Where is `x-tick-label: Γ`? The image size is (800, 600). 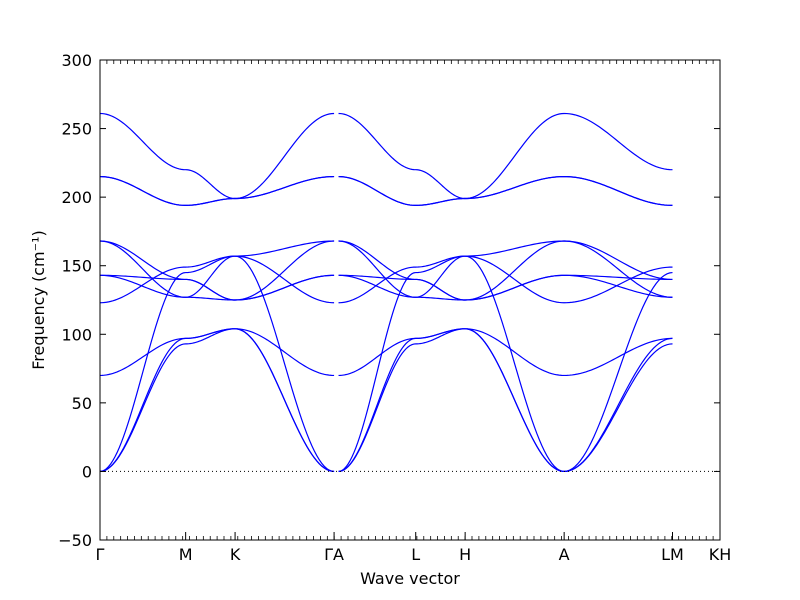
x-tick-label: Γ is located at coordinates (100, 554).